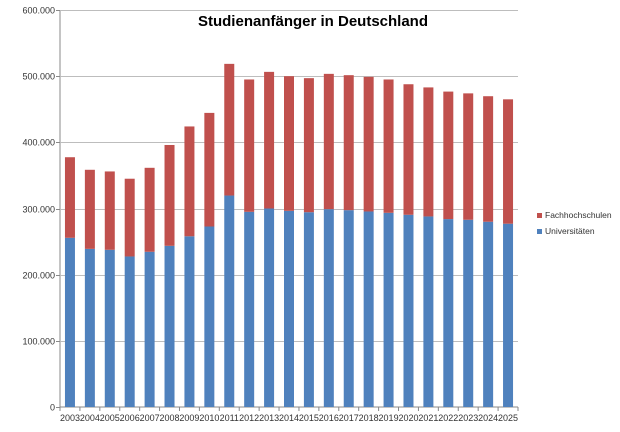 This screenshot has height=432, width=620. What do you see at coordinates (508, 418) in the screenshot?
I see `x-tick-label: 2025` at bounding box center [508, 418].